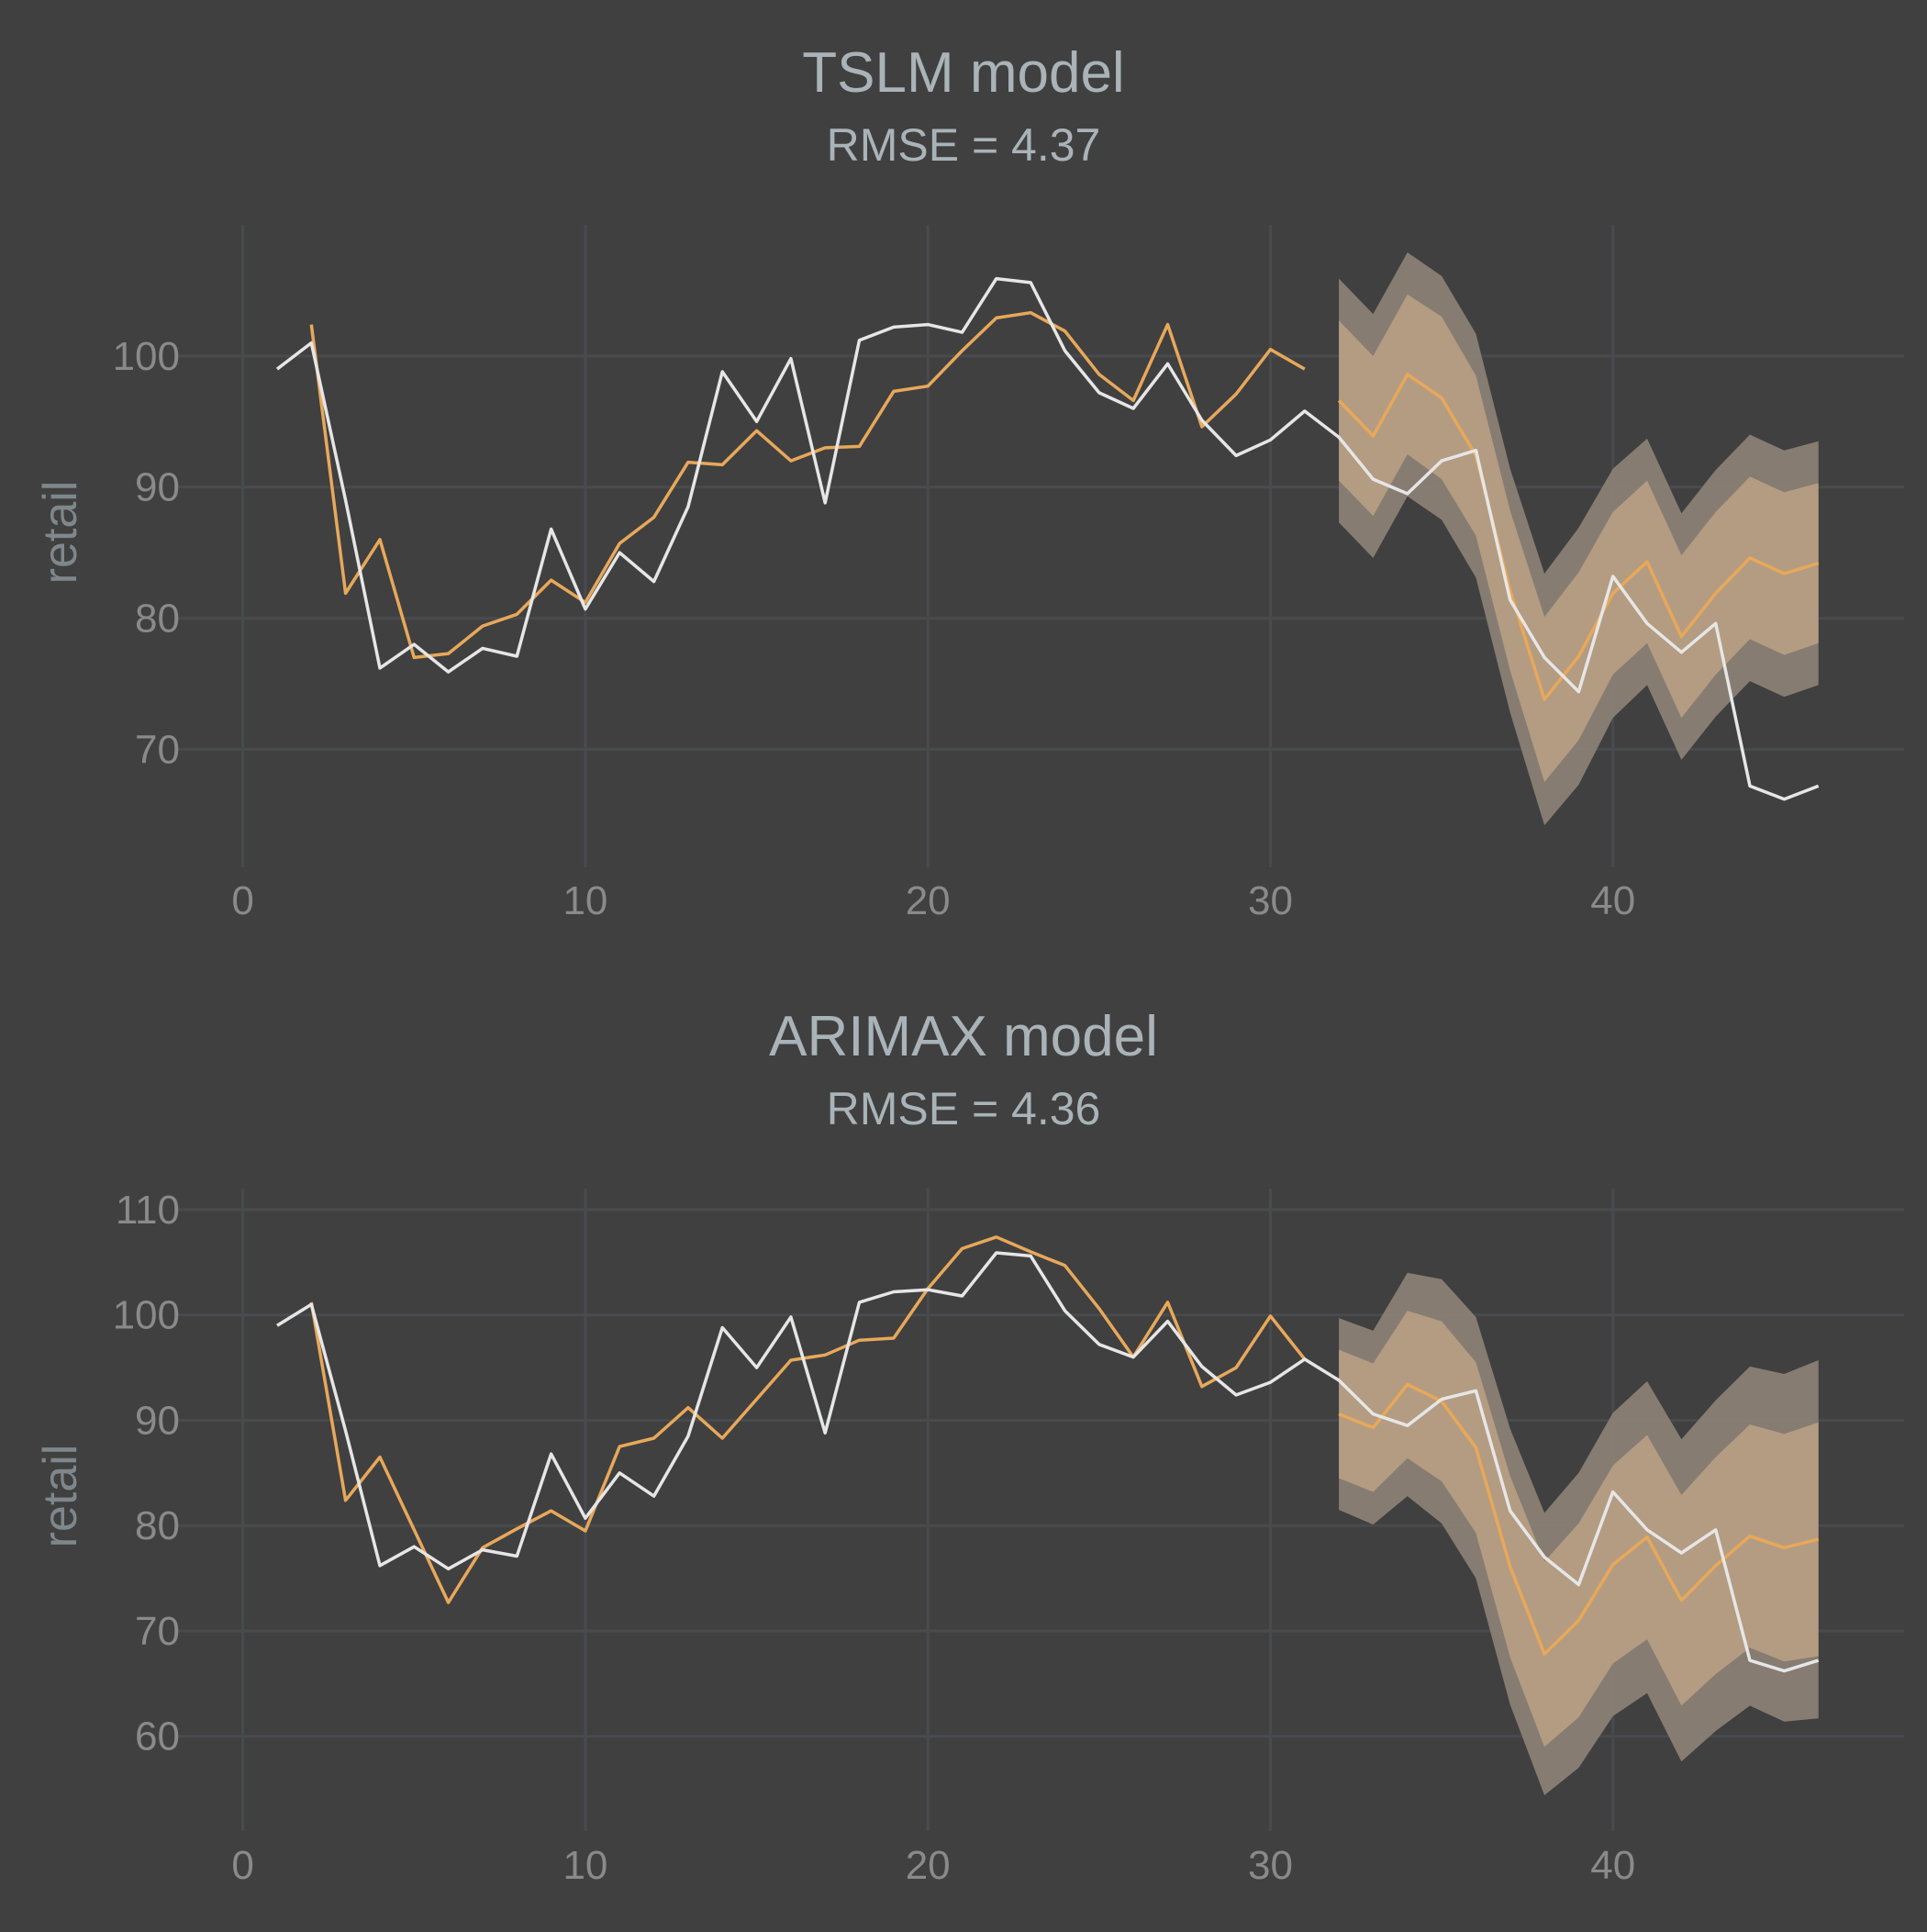 The image size is (1927, 1932). Describe the element at coordinates (963, 73) in the screenshot. I see `chart-title: TSLM model` at that location.